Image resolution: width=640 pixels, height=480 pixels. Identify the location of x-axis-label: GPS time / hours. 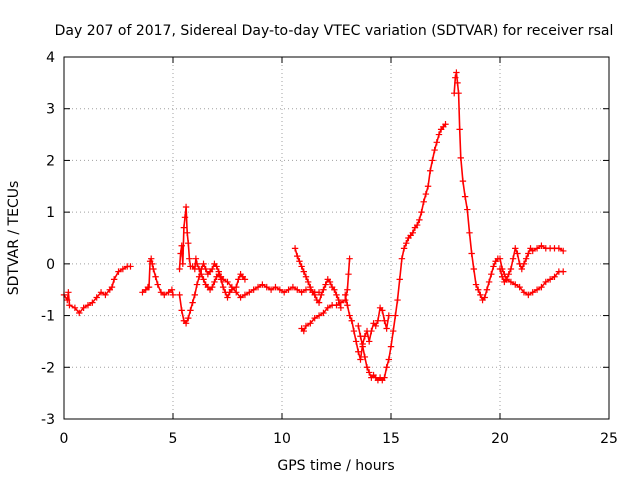
(335, 466).